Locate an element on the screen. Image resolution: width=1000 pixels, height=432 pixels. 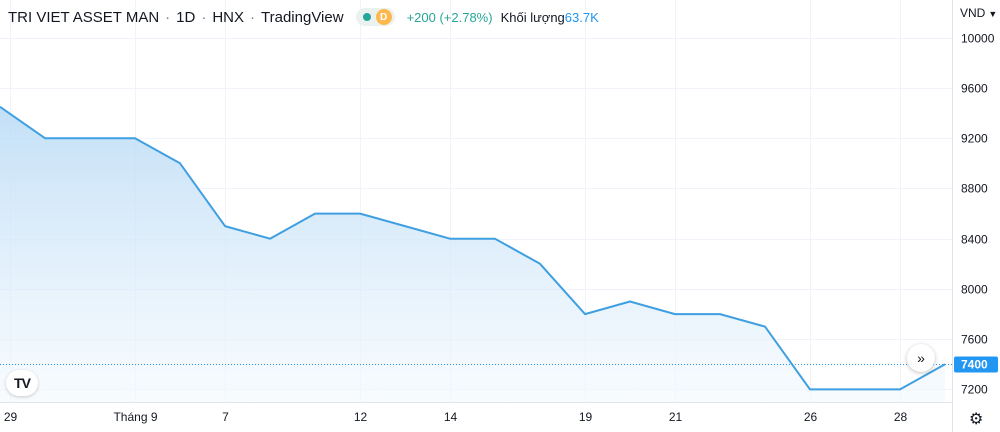
price-axis-ticks: 7200 7600 8000 8400 8800 9200 9600 10000 is located at coordinates (978, 214).